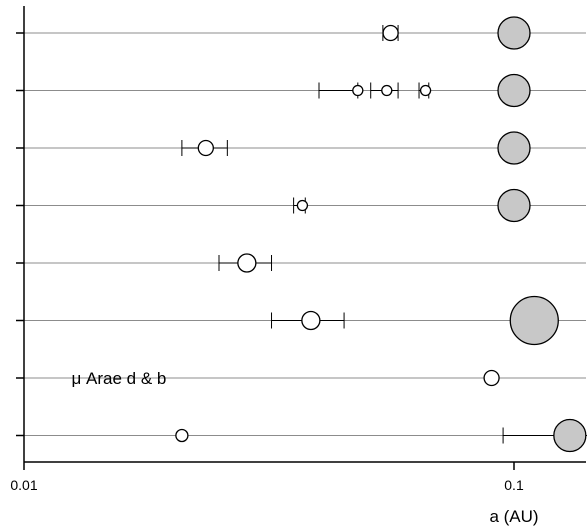 The height and width of the screenshot is (531, 587). I want to click on x-tick-label: 0.01, so click(23, 485).